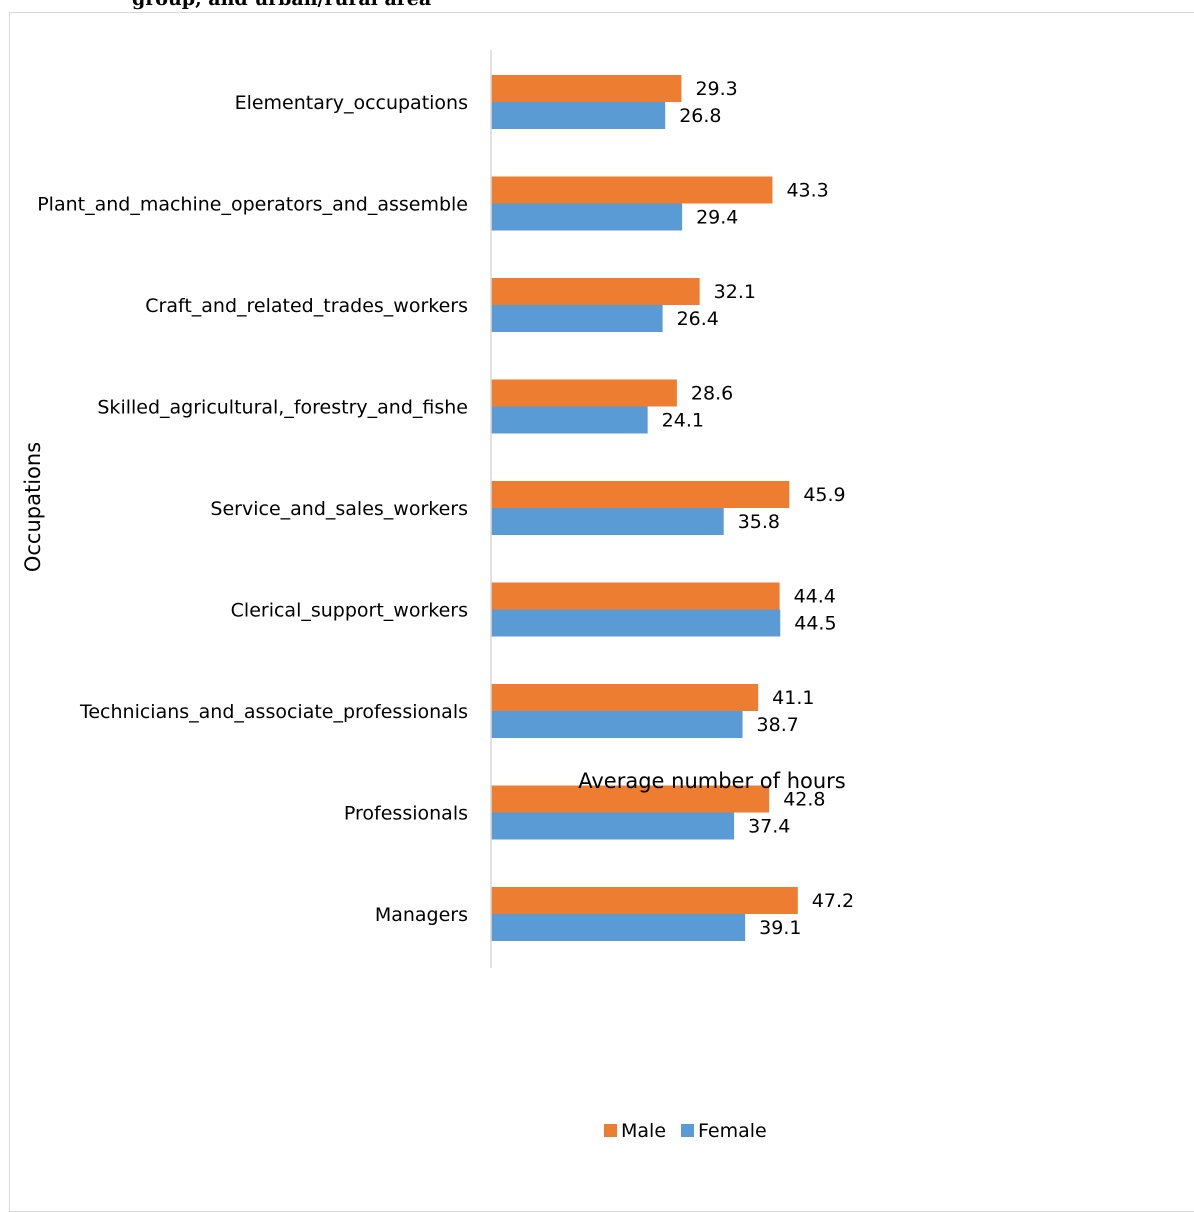  I want to click on data-label-female: 29.4, so click(717, 218).